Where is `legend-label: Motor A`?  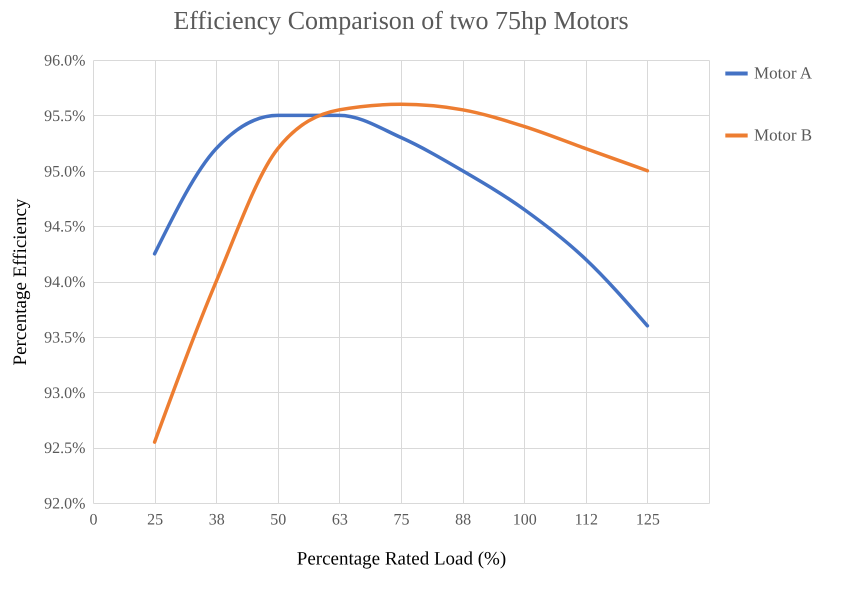 legend-label: Motor A is located at coordinates (783, 73).